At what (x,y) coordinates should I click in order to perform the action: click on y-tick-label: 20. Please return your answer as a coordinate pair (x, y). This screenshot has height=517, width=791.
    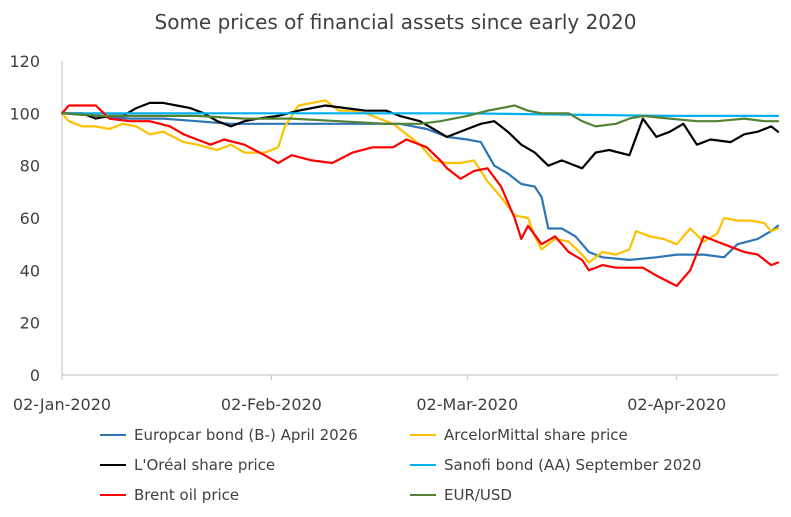
    Looking at the image, I should click on (30, 323).